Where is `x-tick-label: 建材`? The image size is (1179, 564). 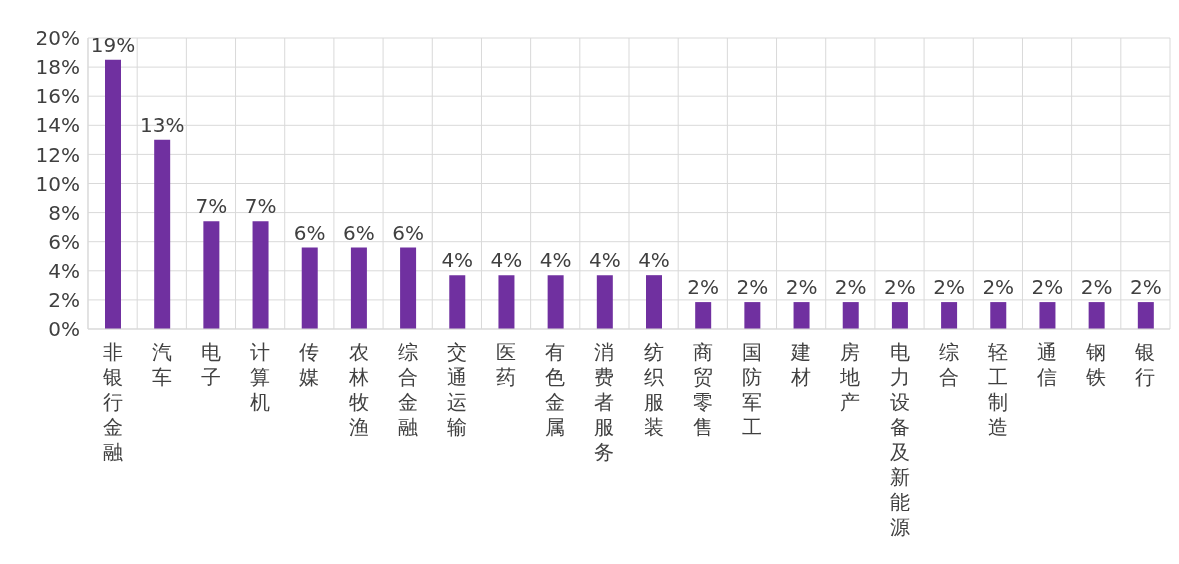 x-tick-label: 建材 is located at coordinates (801, 364).